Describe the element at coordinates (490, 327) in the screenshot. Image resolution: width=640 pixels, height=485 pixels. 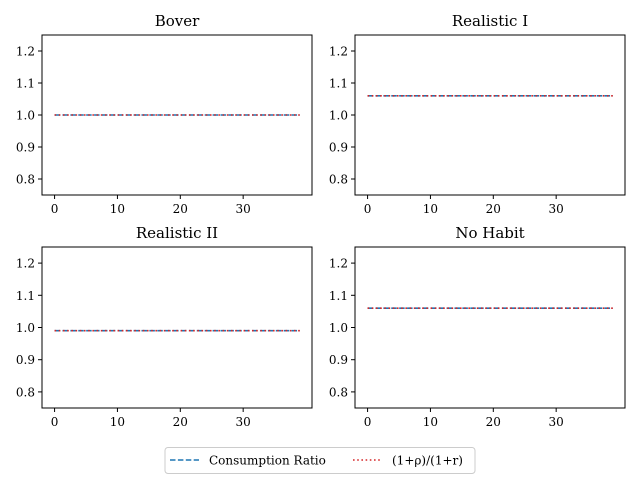
I see `axes-frame-no-habit` at that location.